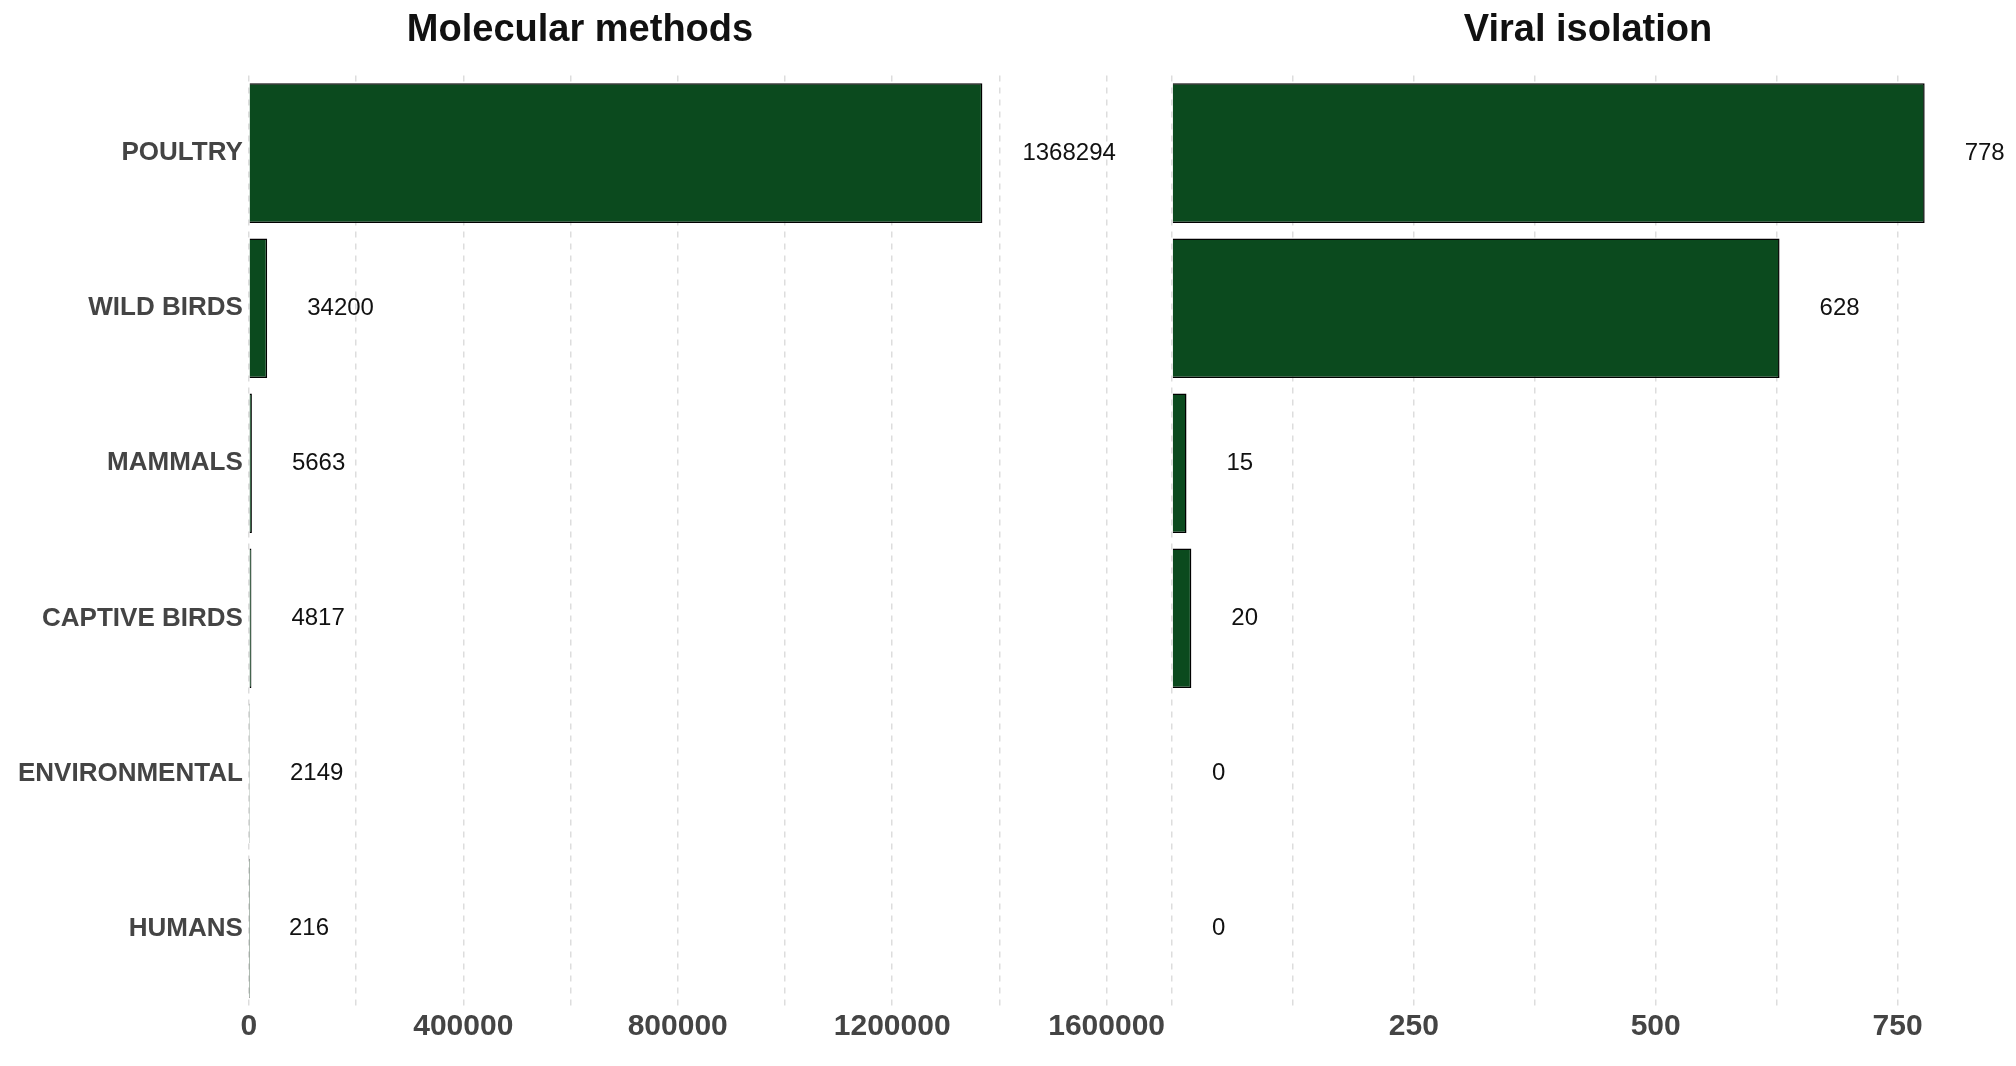  Describe the element at coordinates (130, 771) in the screenshot. I see `y-tick-label: ENVIRONMENTAL` at that location.